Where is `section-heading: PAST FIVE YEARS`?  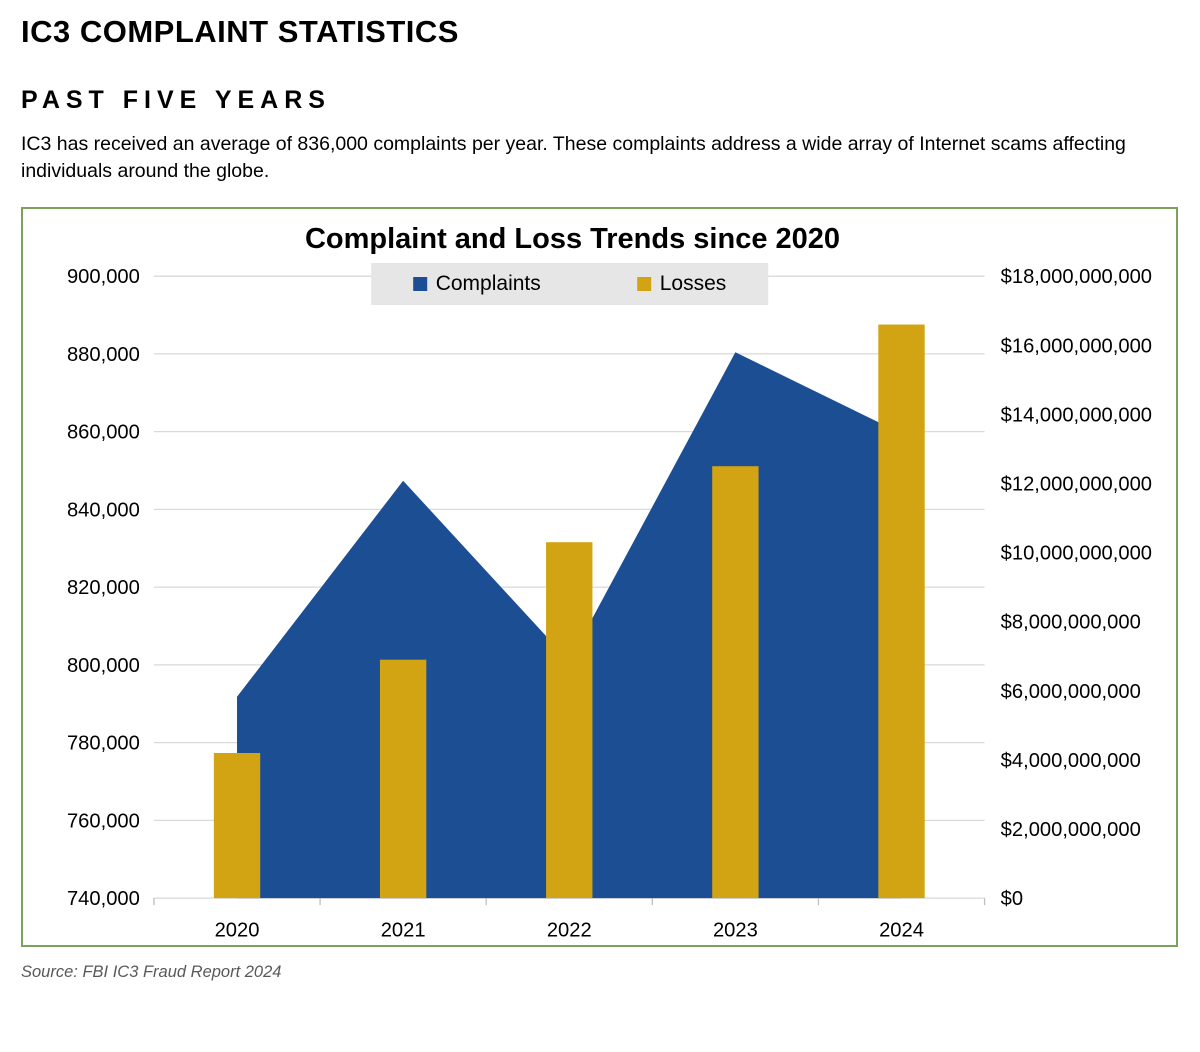 section-heading: PAST FIVE YEARS is located at coordinates (176, 100).